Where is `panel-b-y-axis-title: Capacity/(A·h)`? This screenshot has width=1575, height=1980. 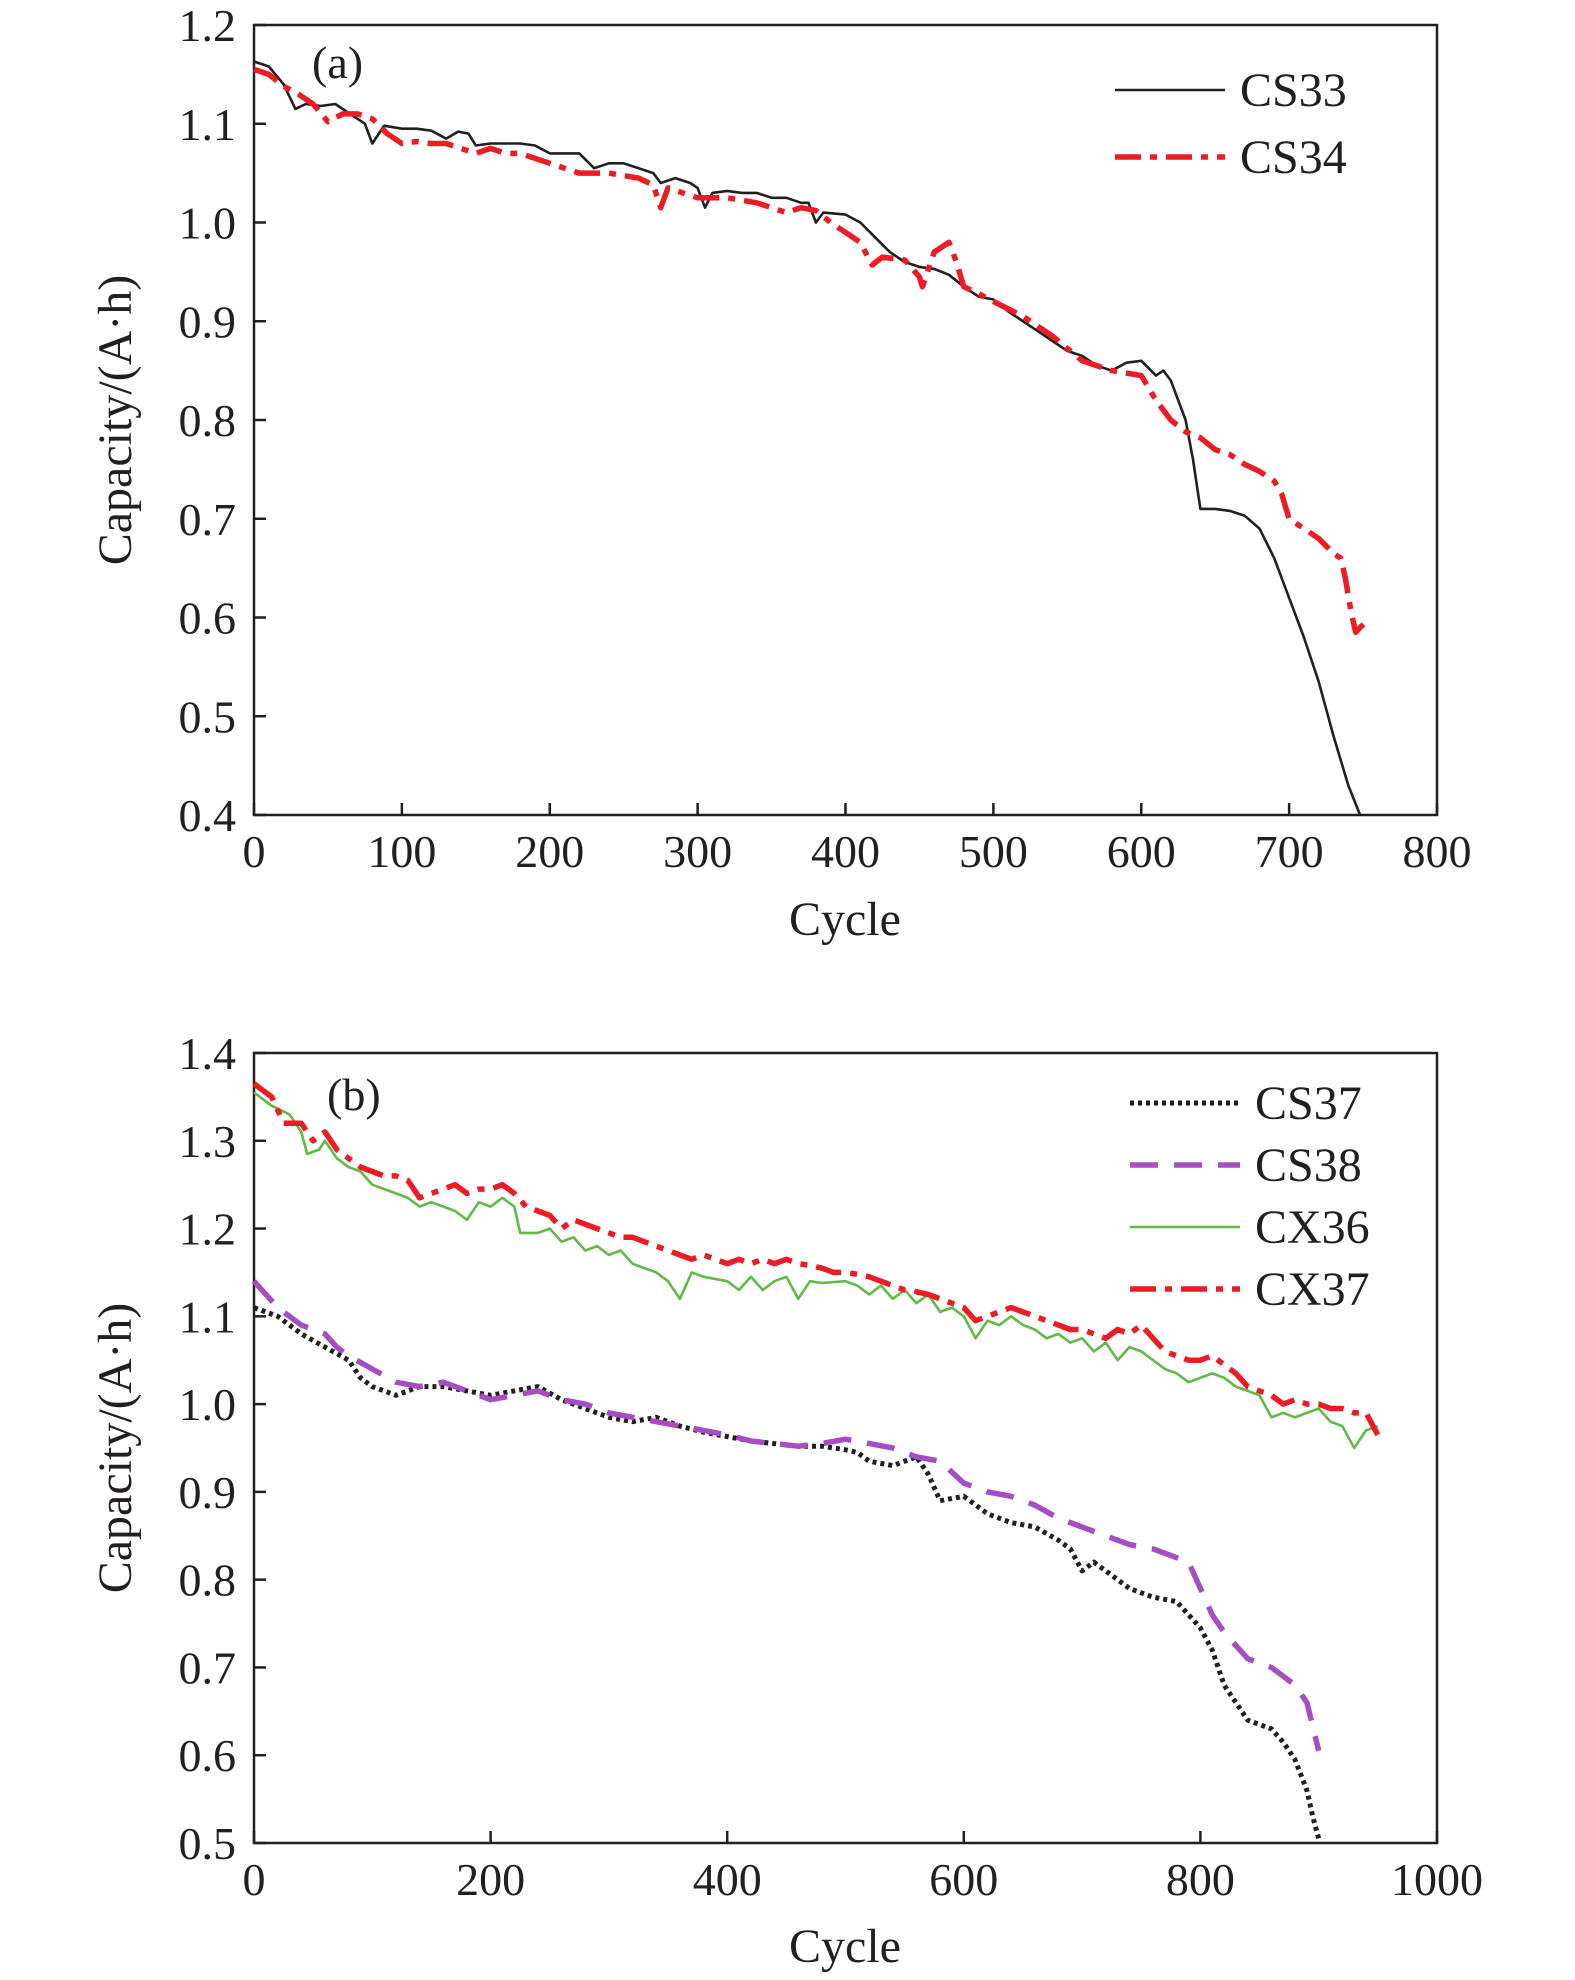
panel-b-y-axis-title: Capacity/(A·h) is located at coordinates (115, 1448).